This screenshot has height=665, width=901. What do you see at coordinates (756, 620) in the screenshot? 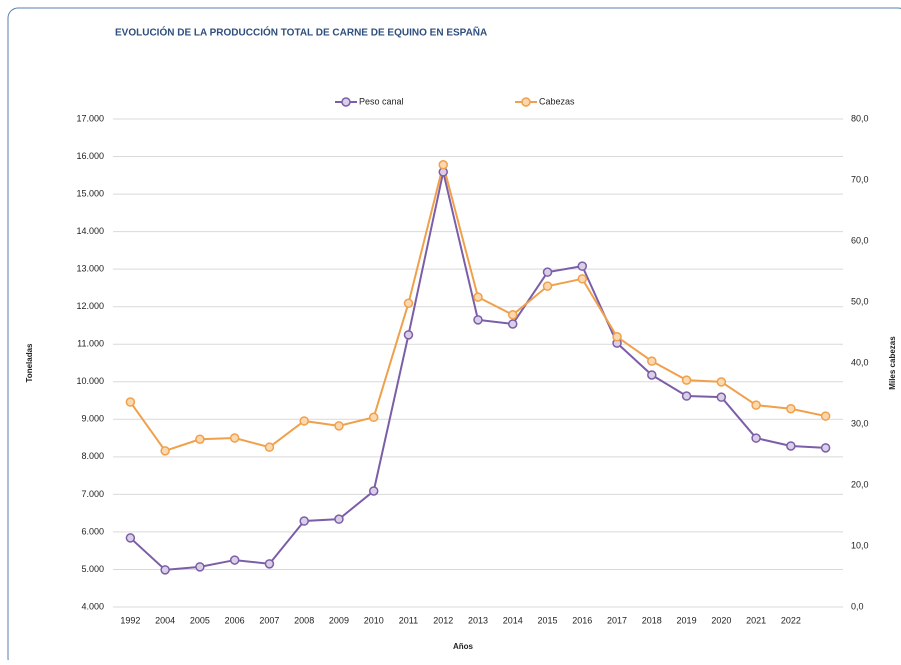
I see `x-tick-label: 2021` at bounding box center [756, 620].